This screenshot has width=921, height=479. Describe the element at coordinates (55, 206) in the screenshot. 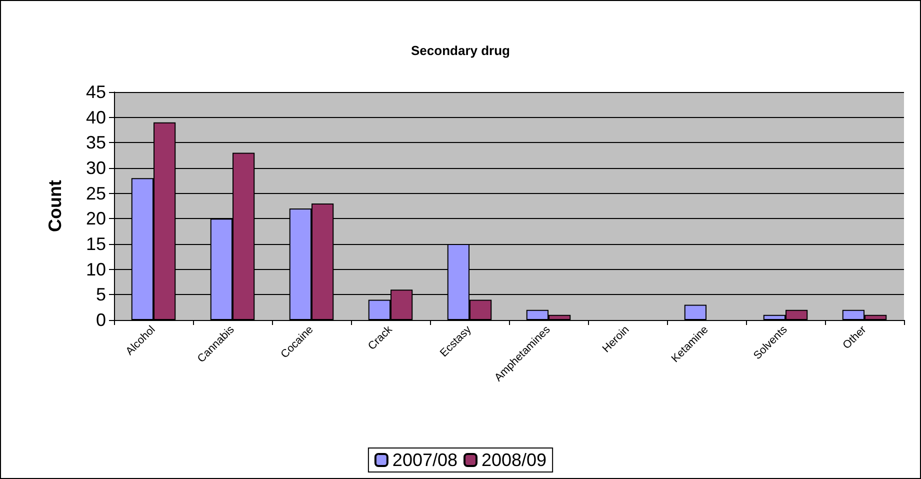

I see `y-axis-title: Count` at that location.